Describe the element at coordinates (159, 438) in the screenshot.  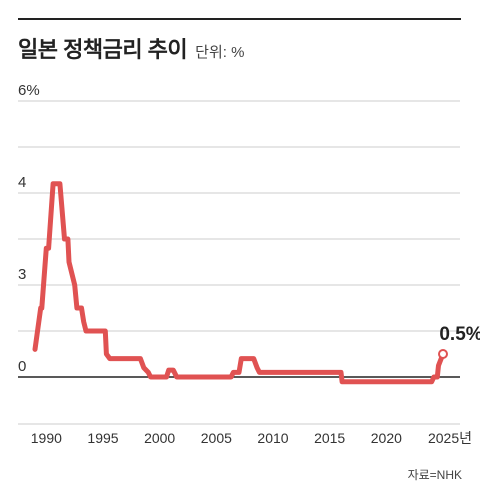
I see `x-tick-label: 2000` at that location.